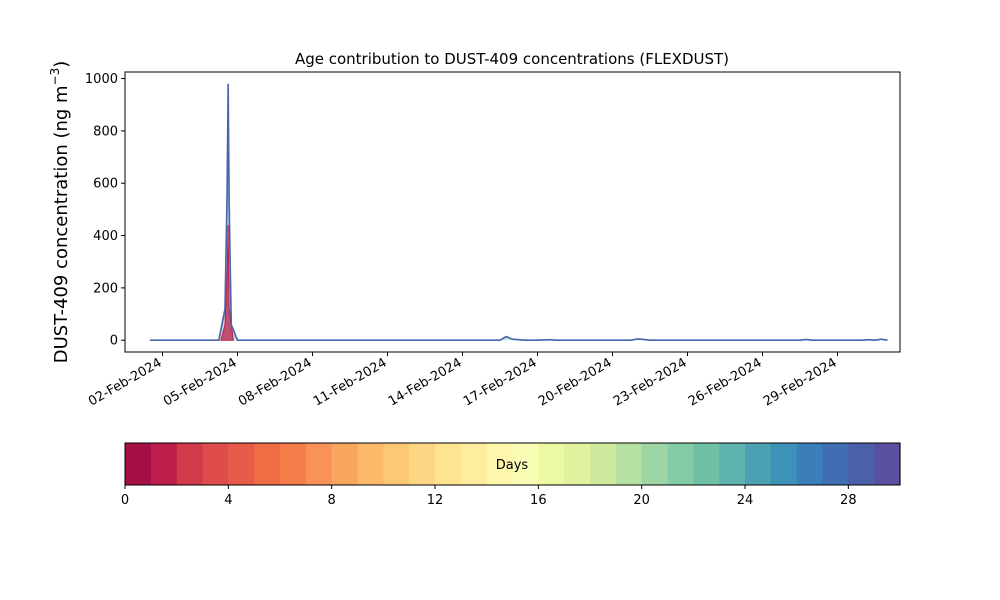 This screenshot has height=600, width=1000. I want to click on colorbar, so click(513, 464).